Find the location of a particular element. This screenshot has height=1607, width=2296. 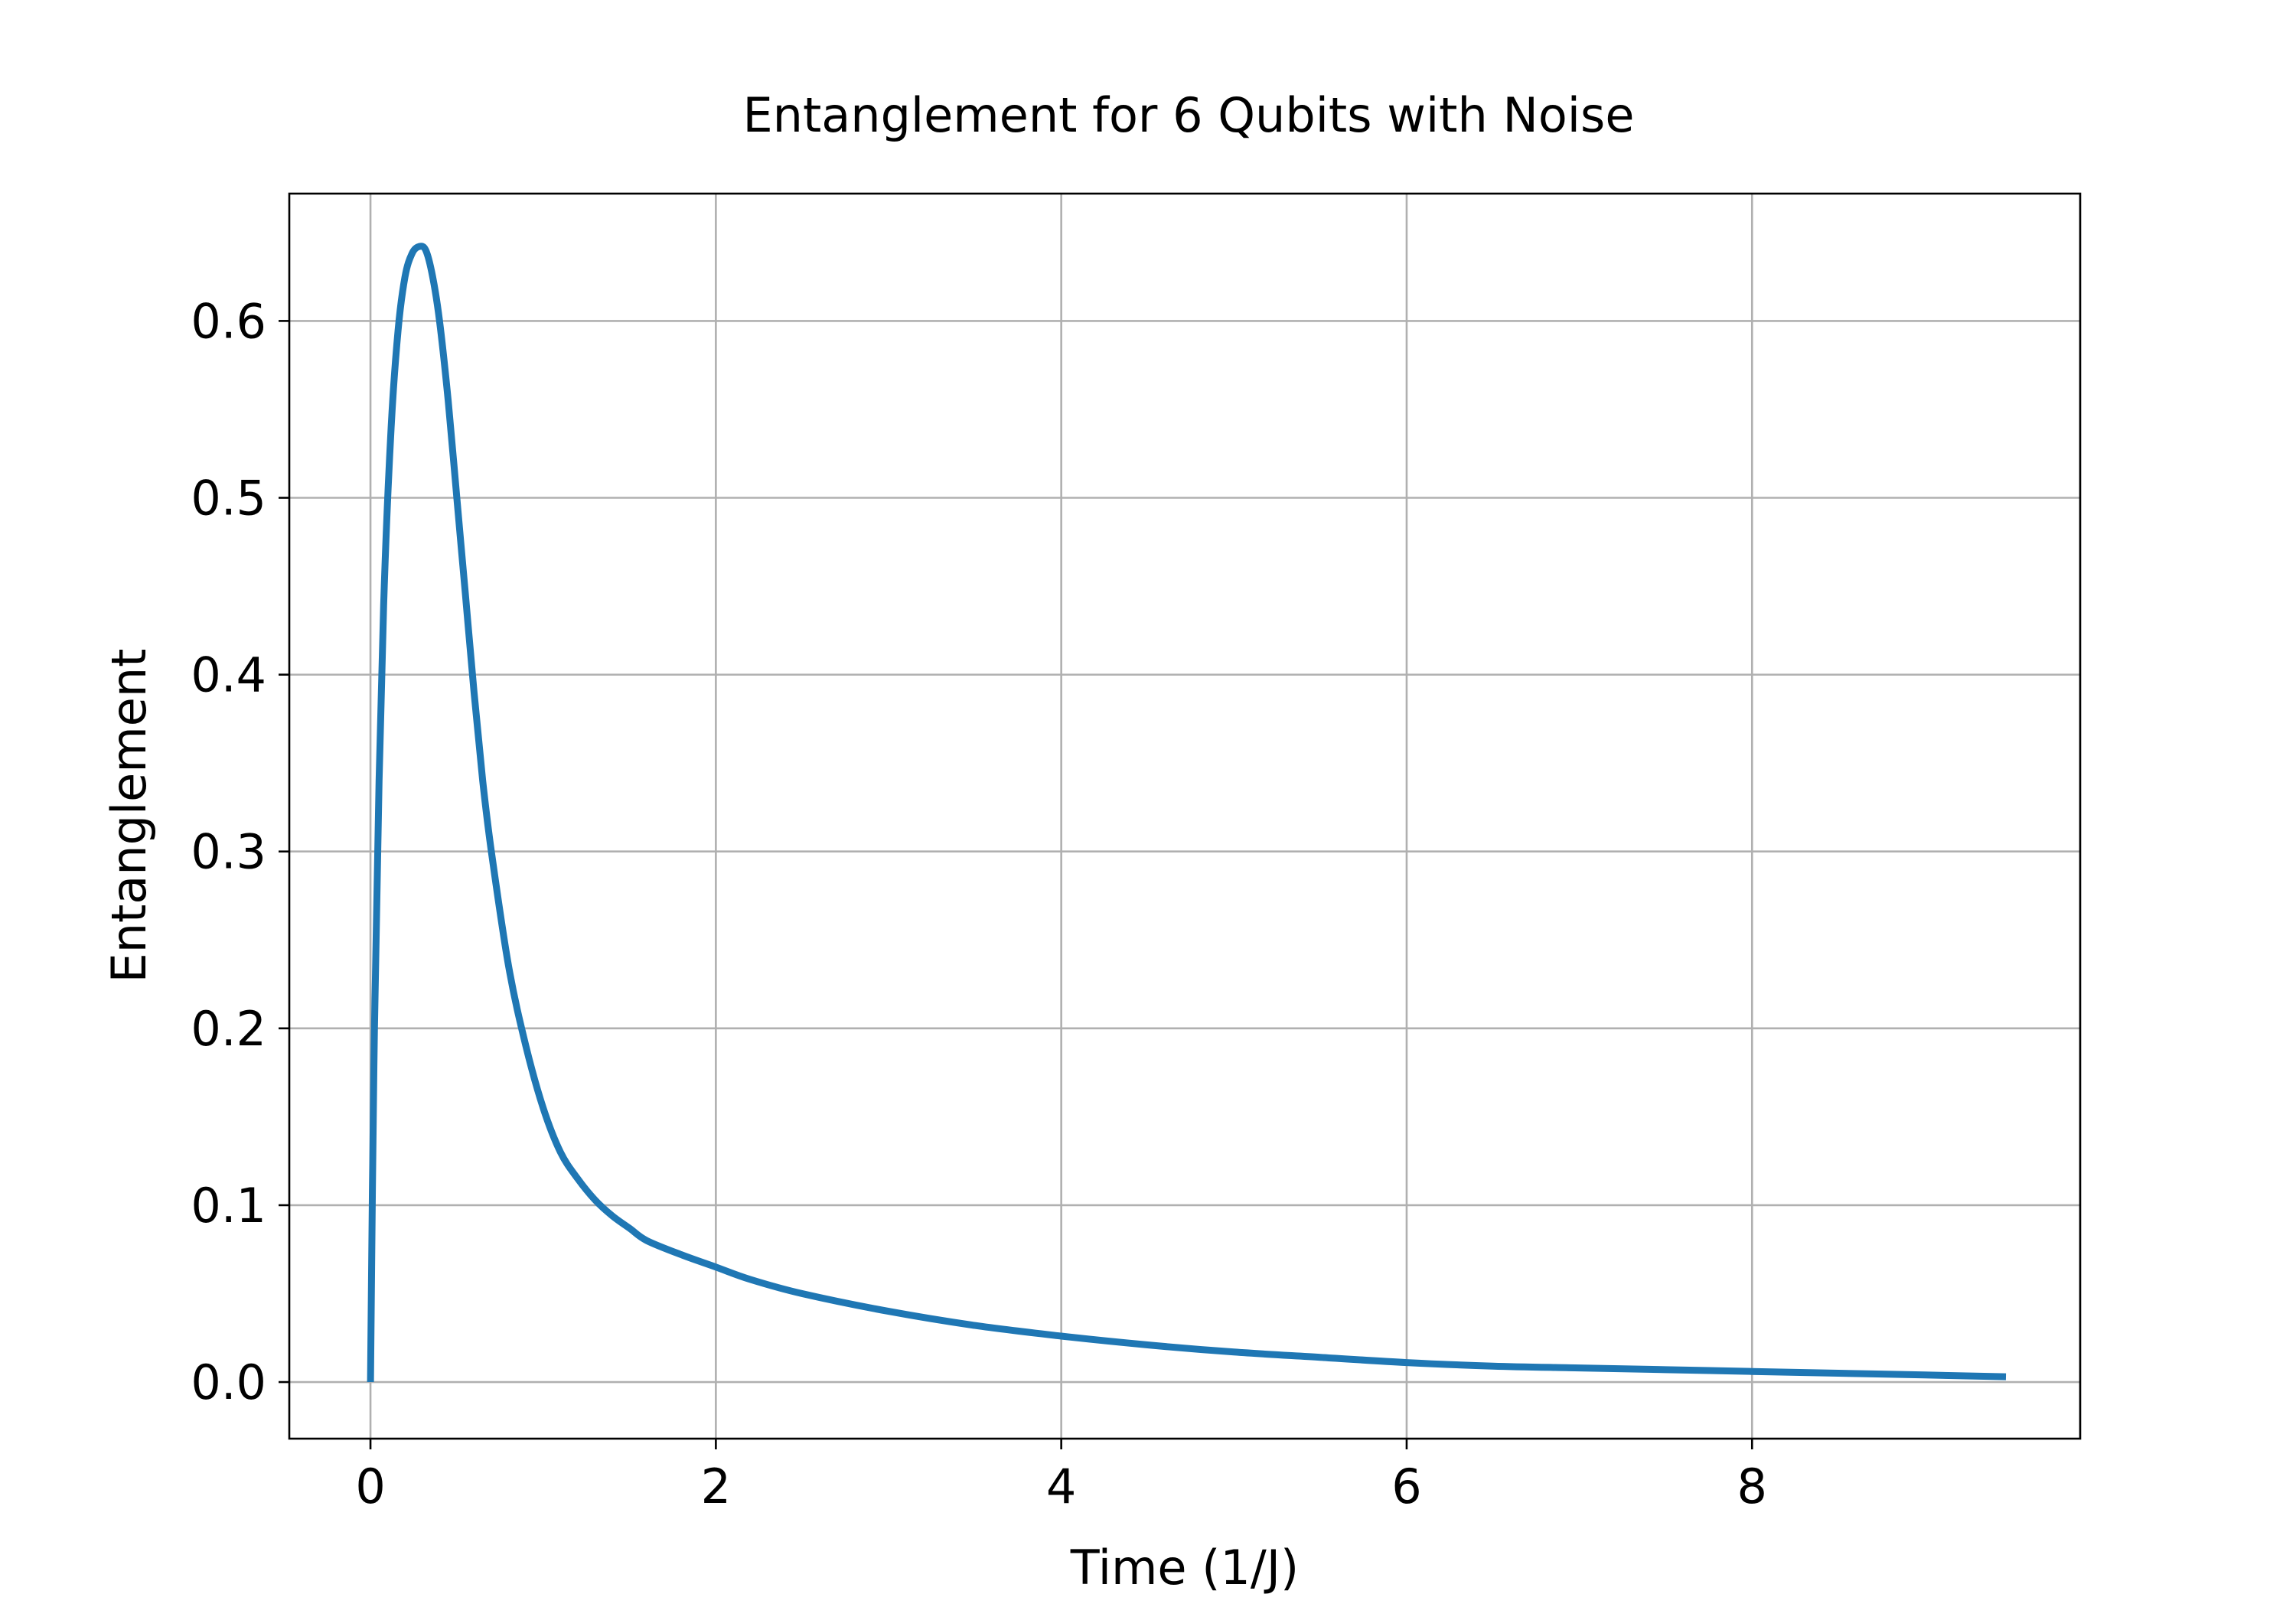

y-ticks: 0.0 0.1 0.2 0.3 0.4 0.5 0.6 is located at coordinates (240, 852).